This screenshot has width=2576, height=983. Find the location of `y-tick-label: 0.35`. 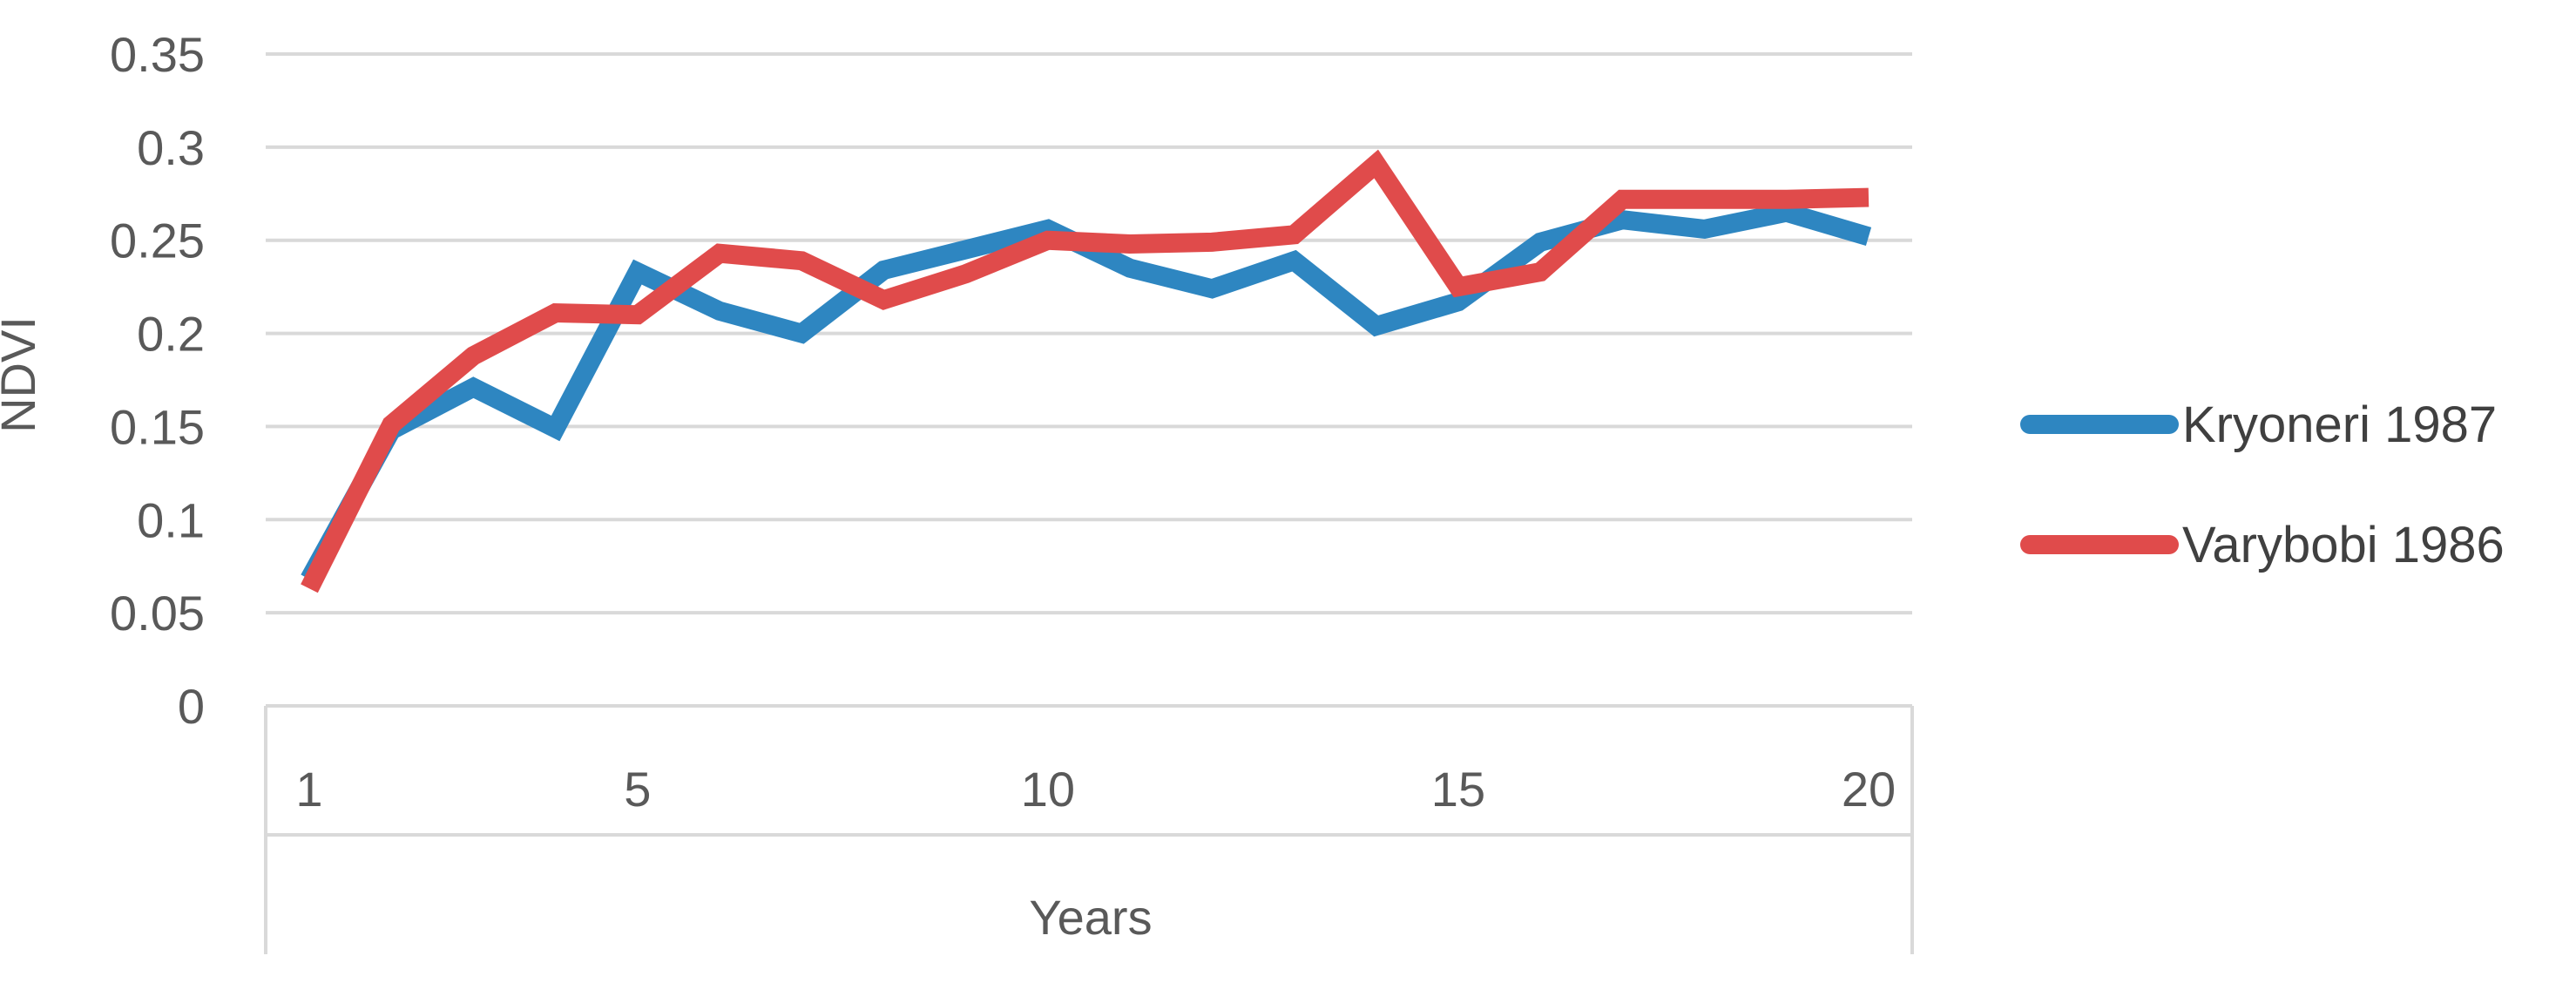

y-tick-label: 0.35 is located at coordinates (157, 54).